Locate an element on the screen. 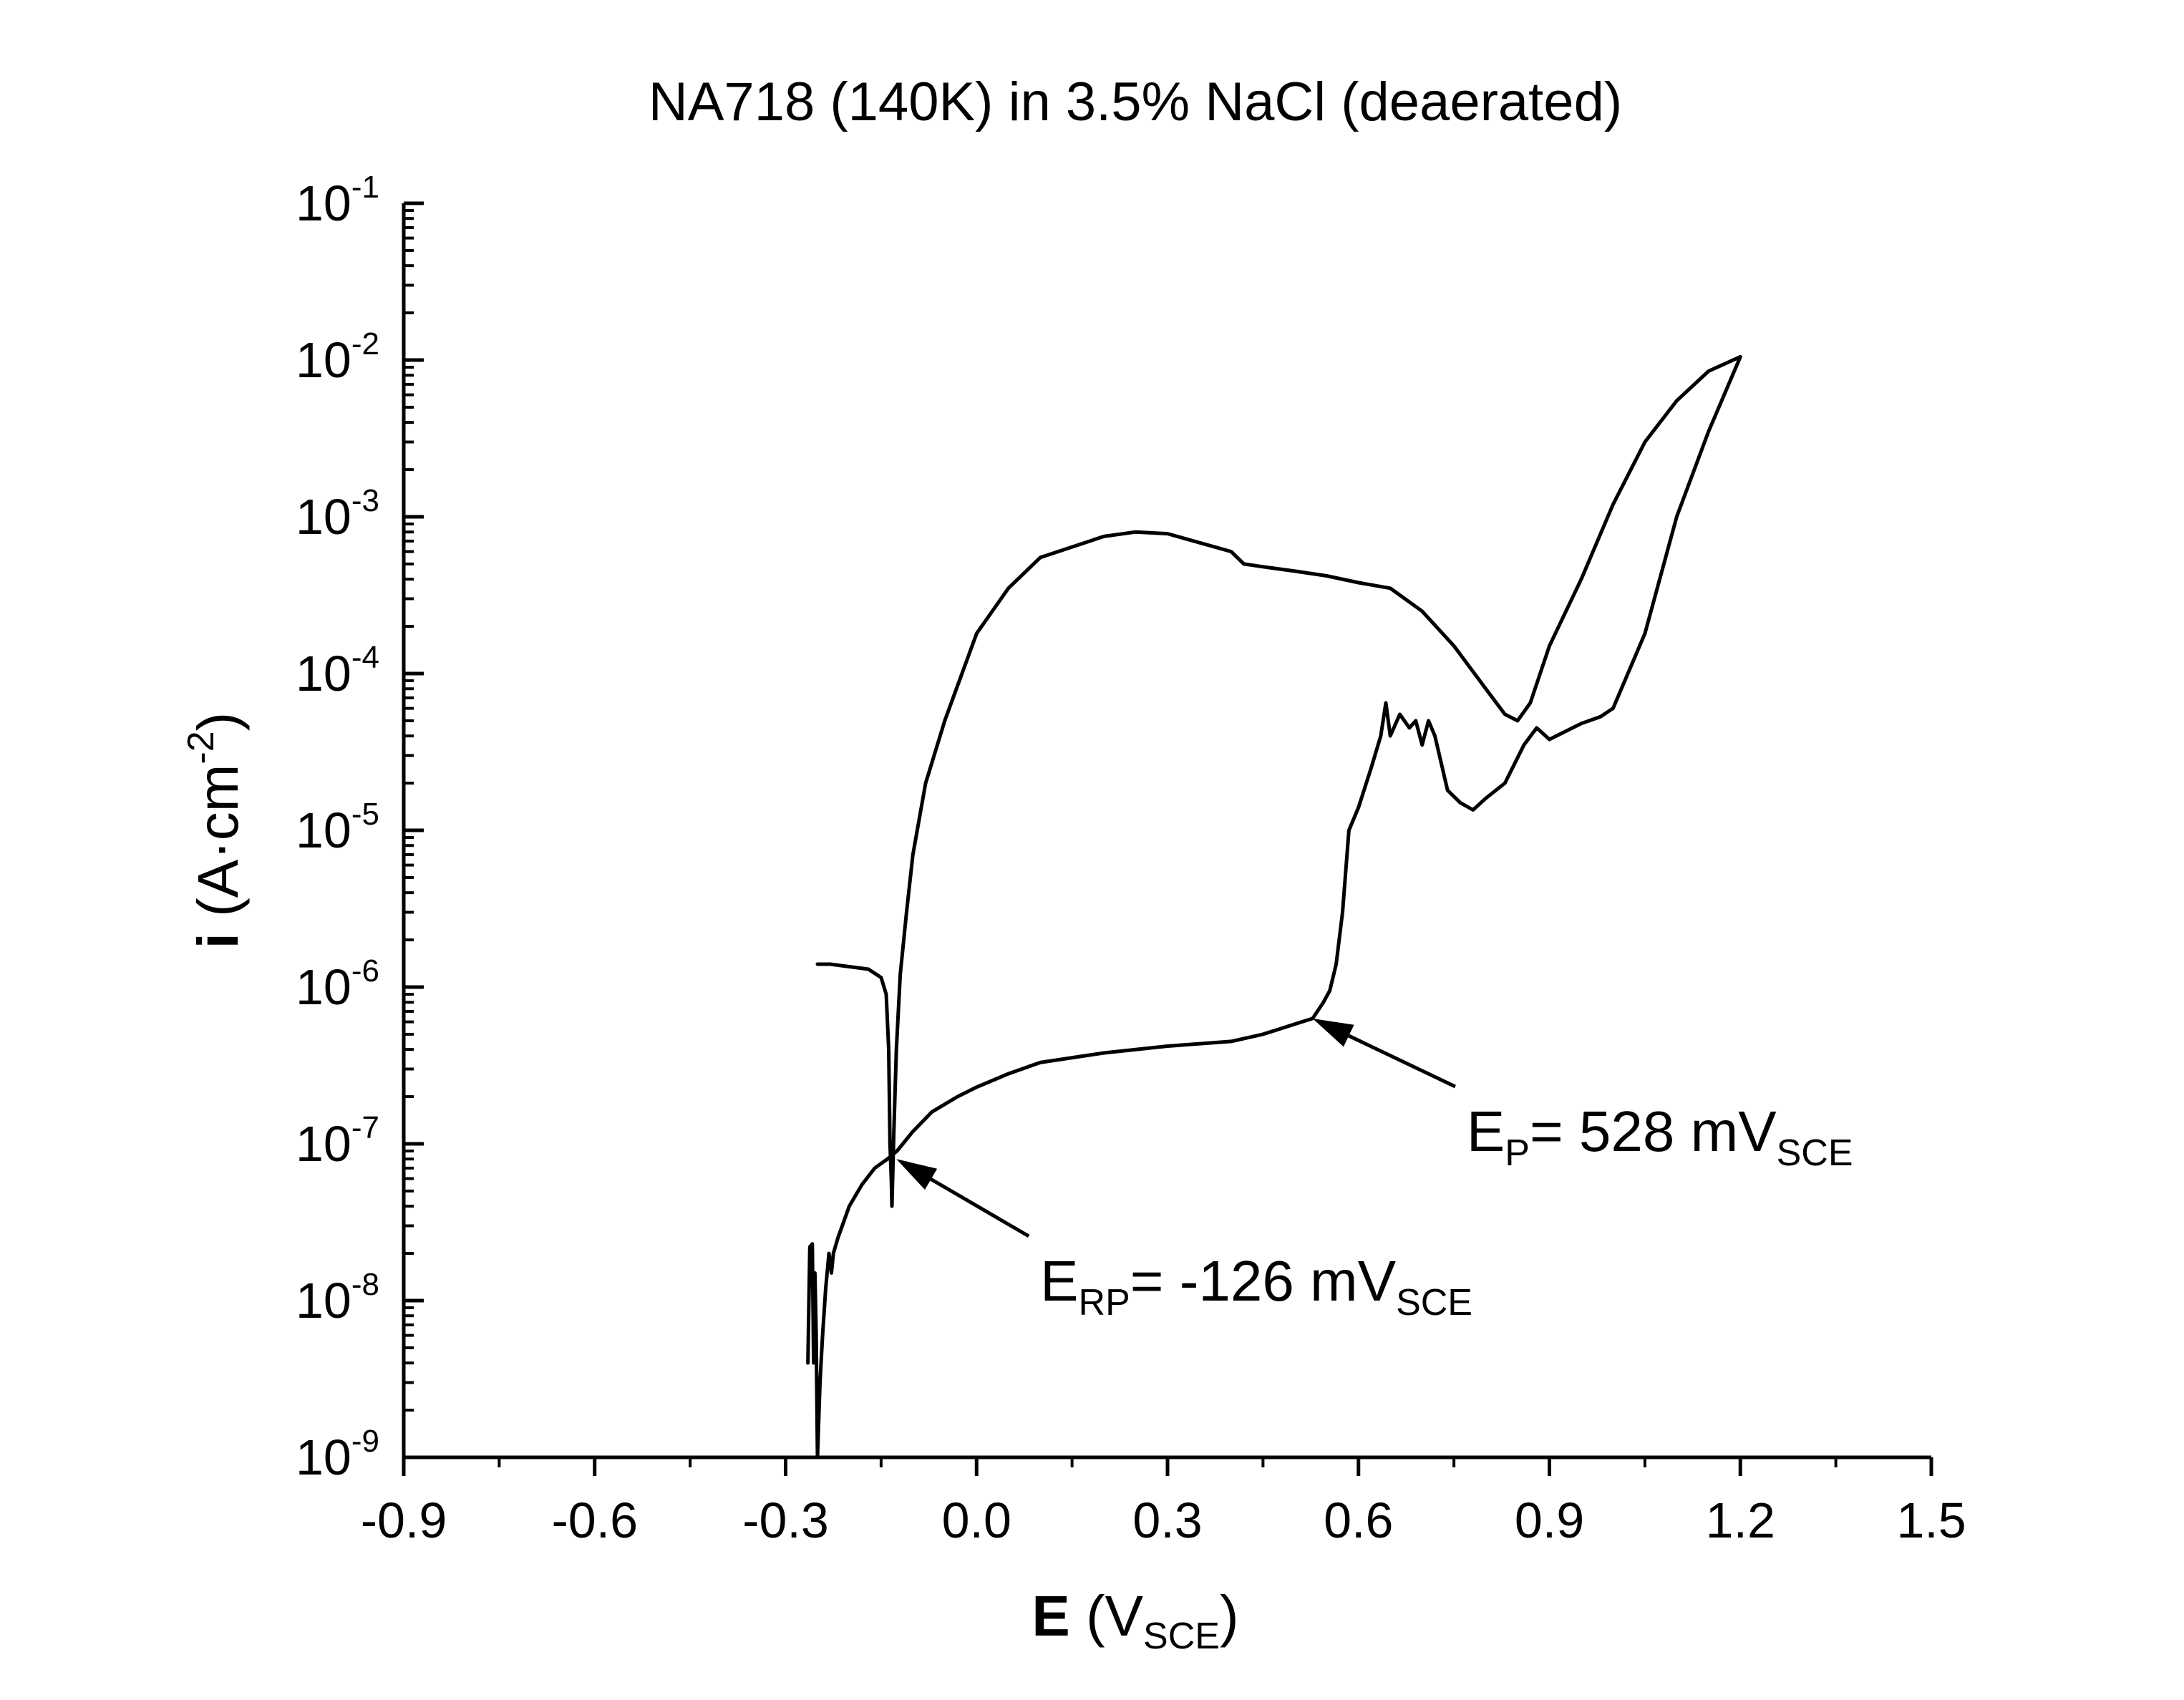  y-axis-label: i (A·cm-2) is located at coordinates (215, 830).